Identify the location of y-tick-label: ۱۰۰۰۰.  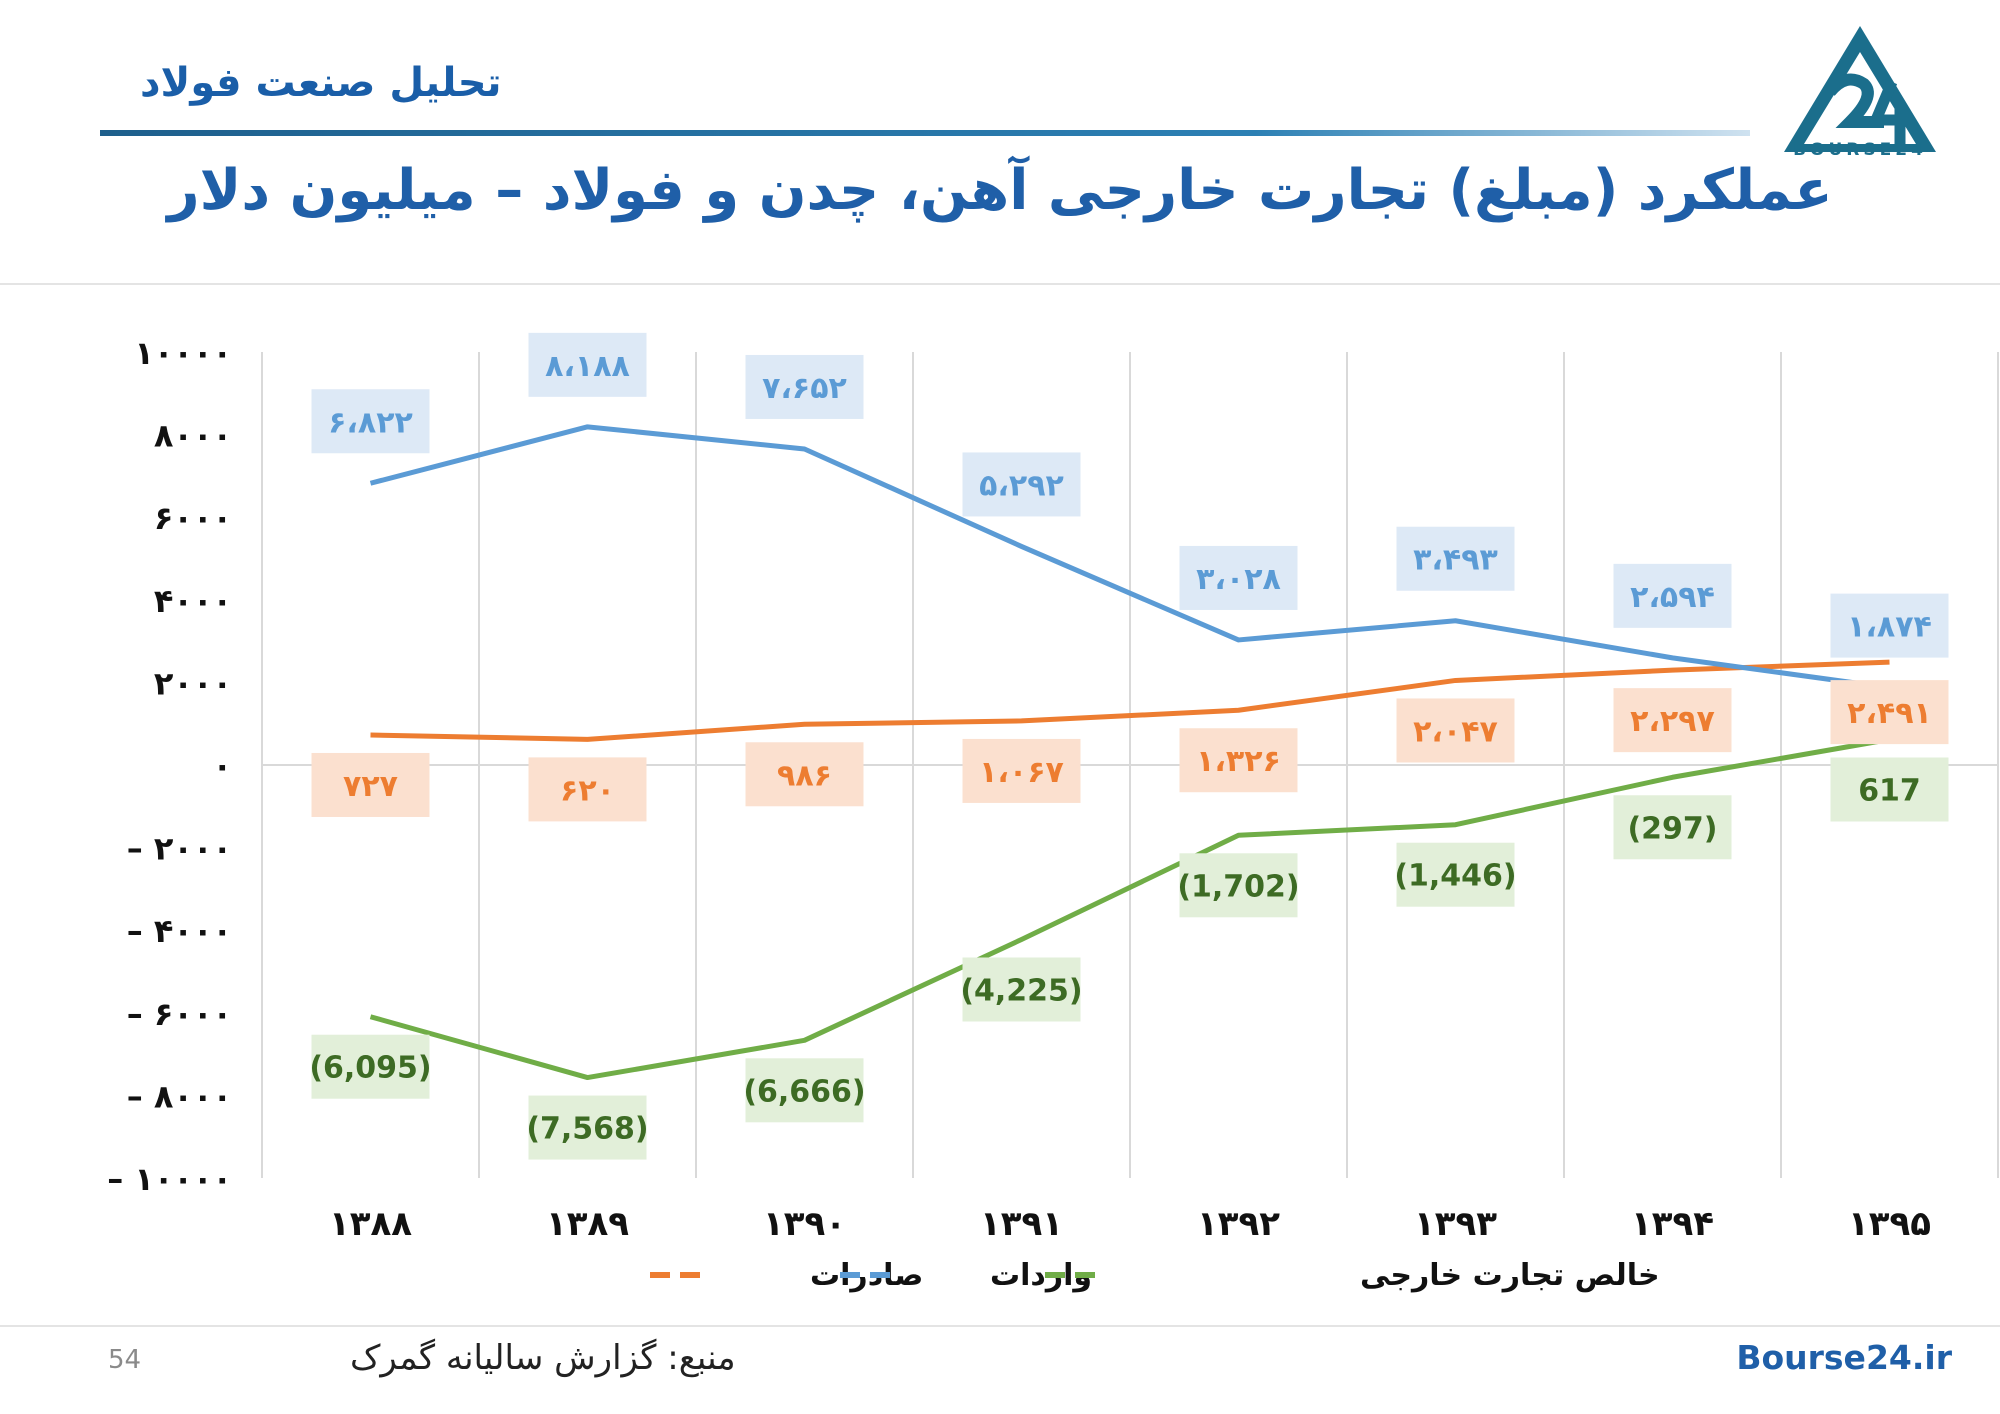
(183, 353).